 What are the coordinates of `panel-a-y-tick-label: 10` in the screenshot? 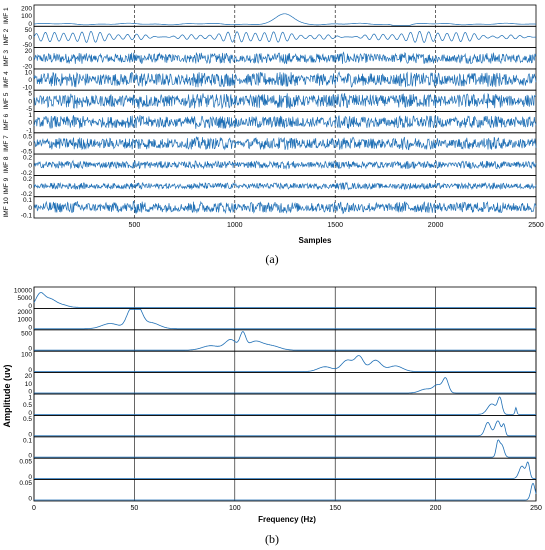 It's located at (29, 72).